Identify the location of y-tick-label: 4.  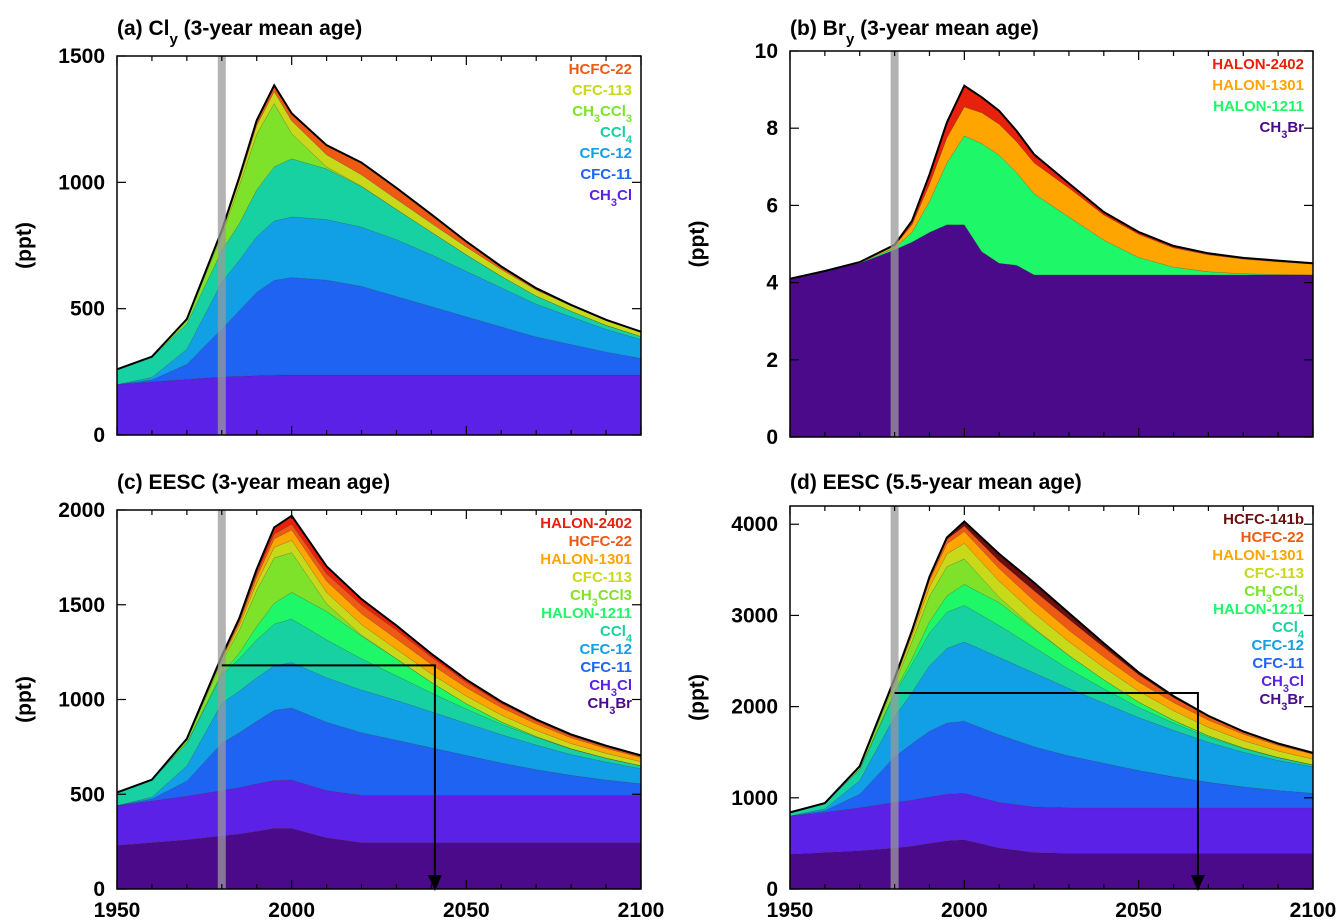
(772, 283).